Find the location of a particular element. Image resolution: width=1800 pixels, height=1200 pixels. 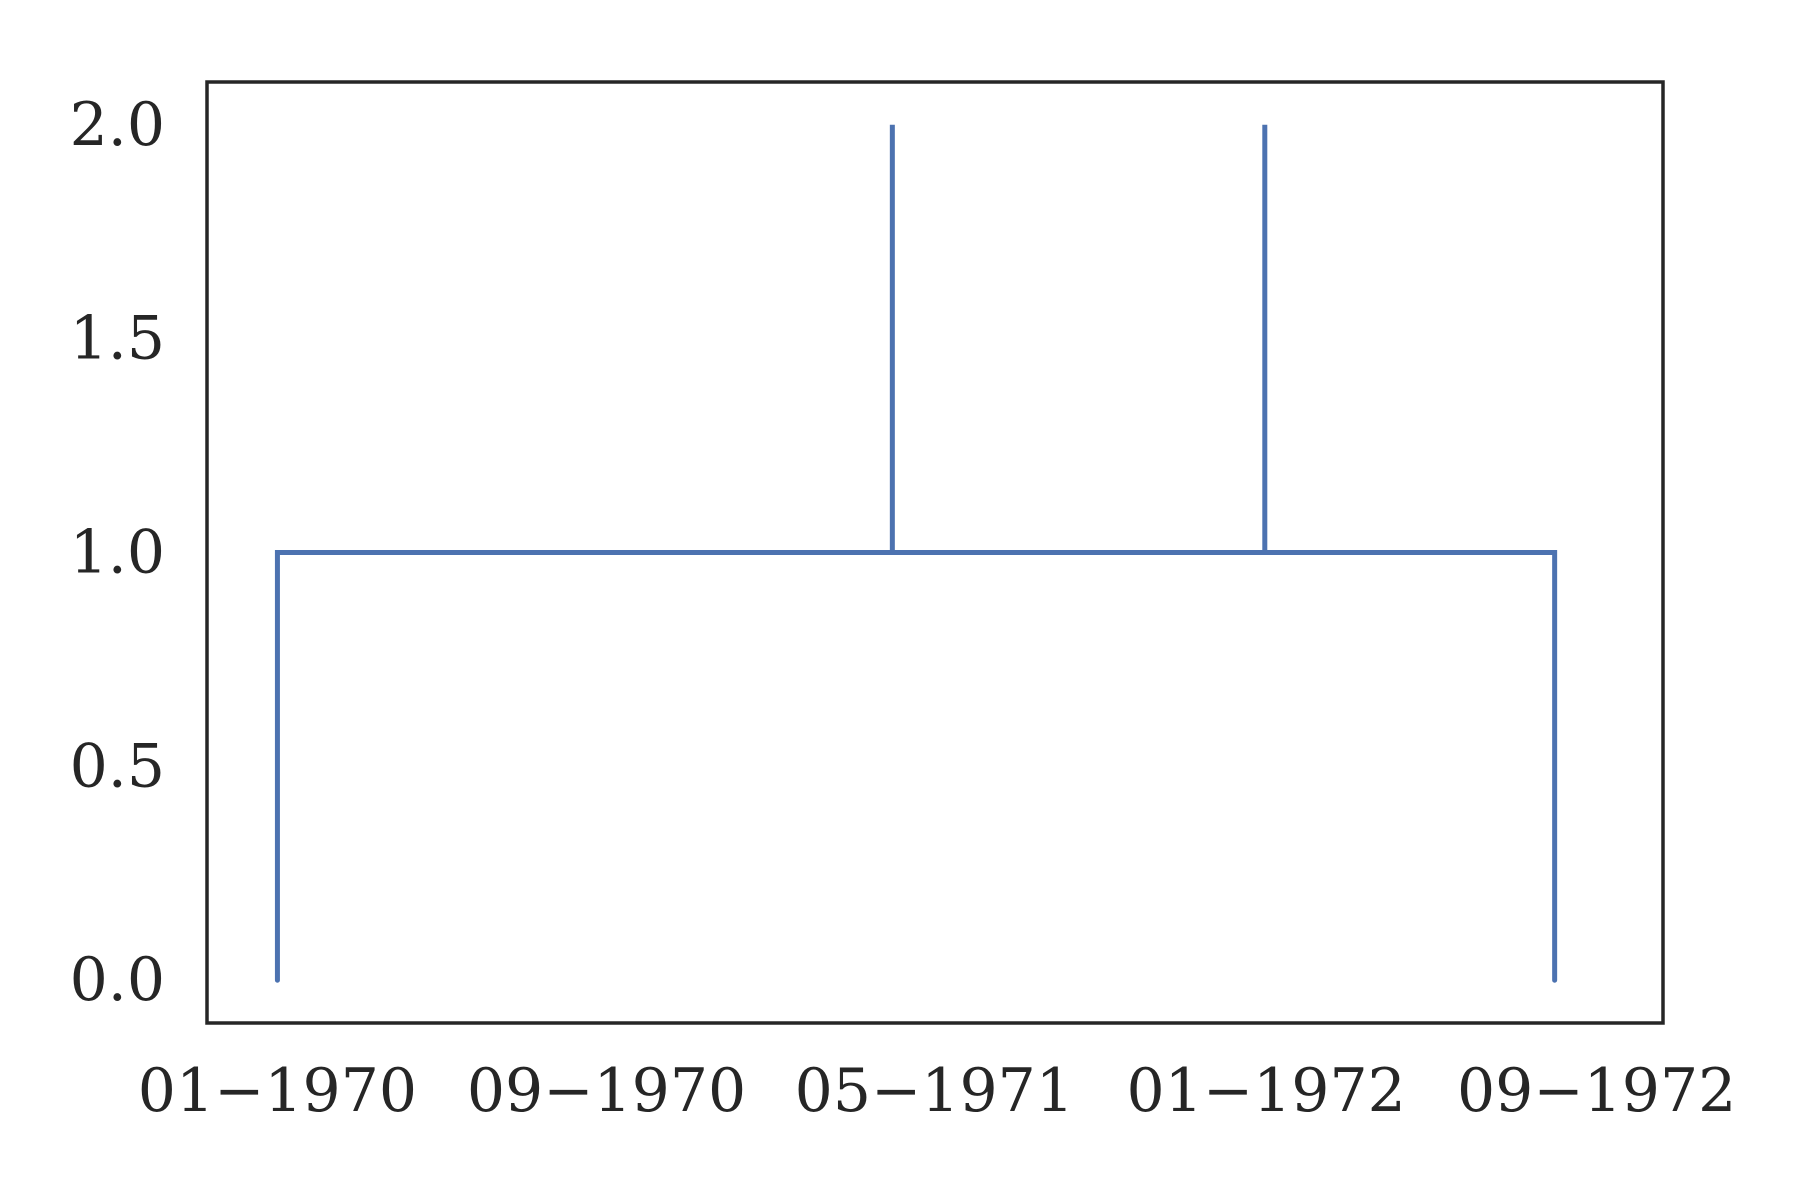

y-tick-label: 0.5 is located at coordinates (117, 766).